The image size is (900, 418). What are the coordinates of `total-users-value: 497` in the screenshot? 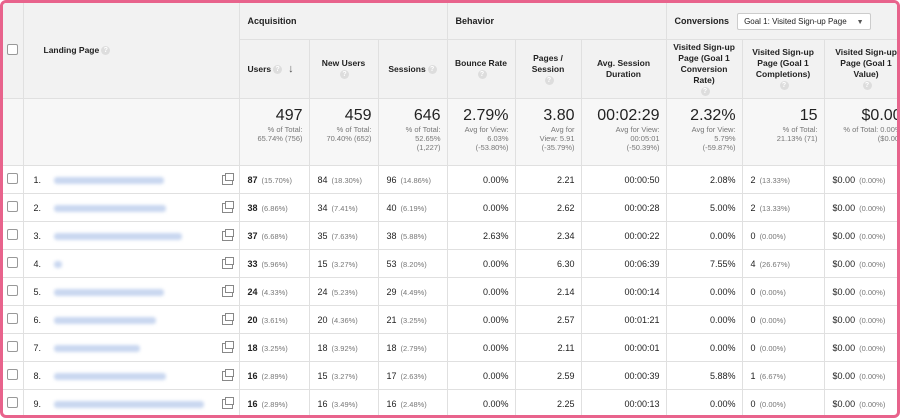 It's located at (289, 115).